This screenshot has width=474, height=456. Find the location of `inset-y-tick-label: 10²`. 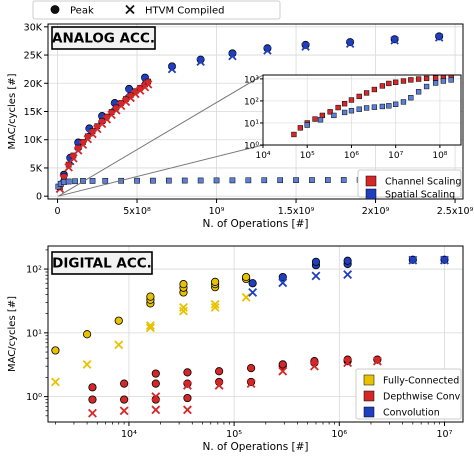

inset-y-tick-label: 10² is located at coordinates (251, 102).